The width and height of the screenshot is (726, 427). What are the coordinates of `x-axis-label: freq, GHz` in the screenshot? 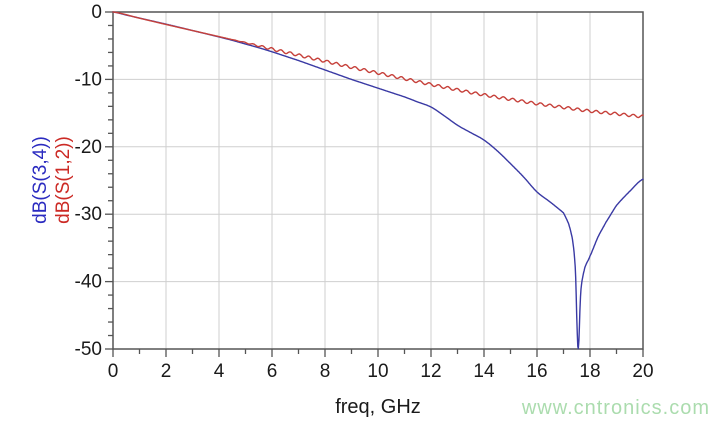 It's located at (378, 407).